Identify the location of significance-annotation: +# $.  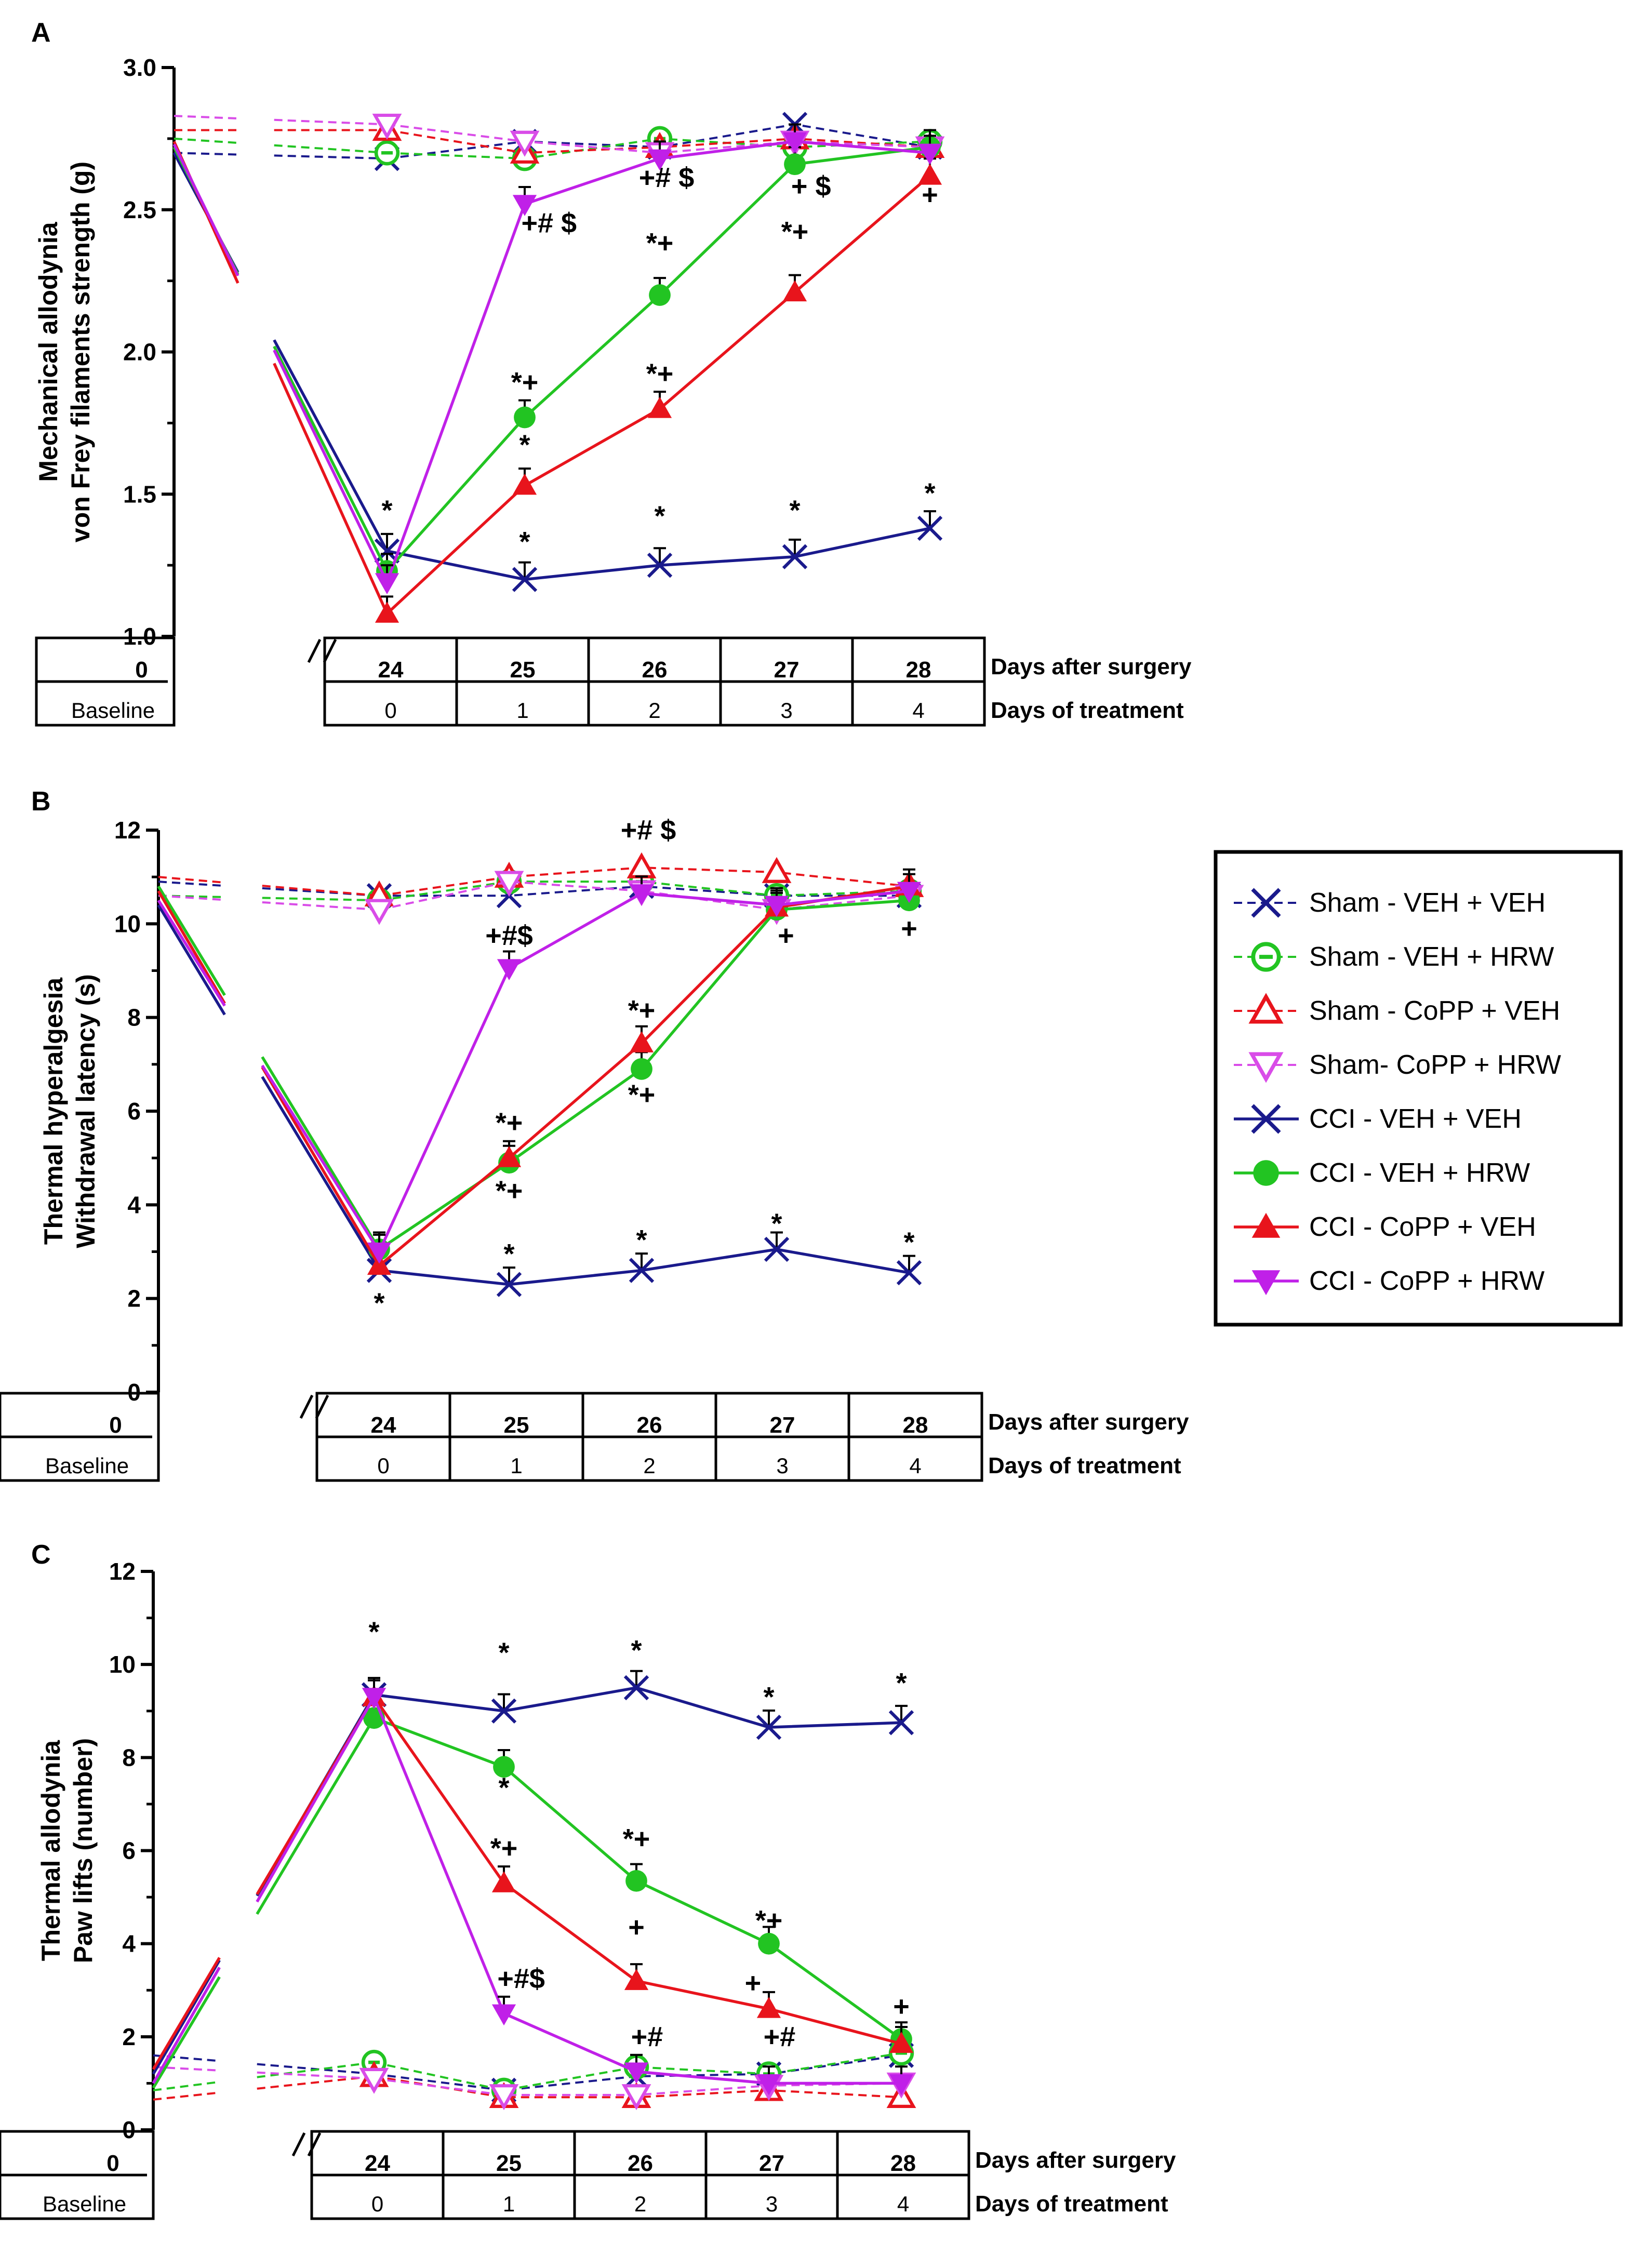
(648, 830).